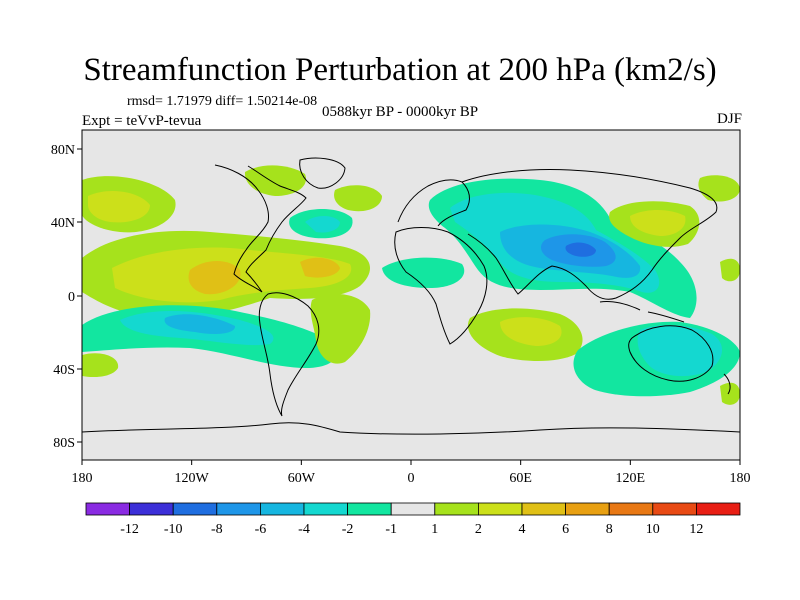 The height and width of the screenshot is (600, 800). Describe the element at coordinates (653, 529) in the screenshot. I see `colorbar-label: 10` at that location.